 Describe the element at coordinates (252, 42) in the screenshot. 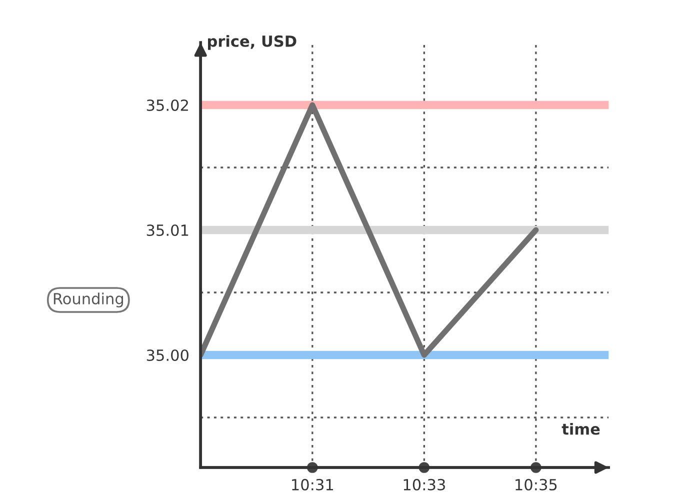

I see `y-axis-title: price, USD` at that location.